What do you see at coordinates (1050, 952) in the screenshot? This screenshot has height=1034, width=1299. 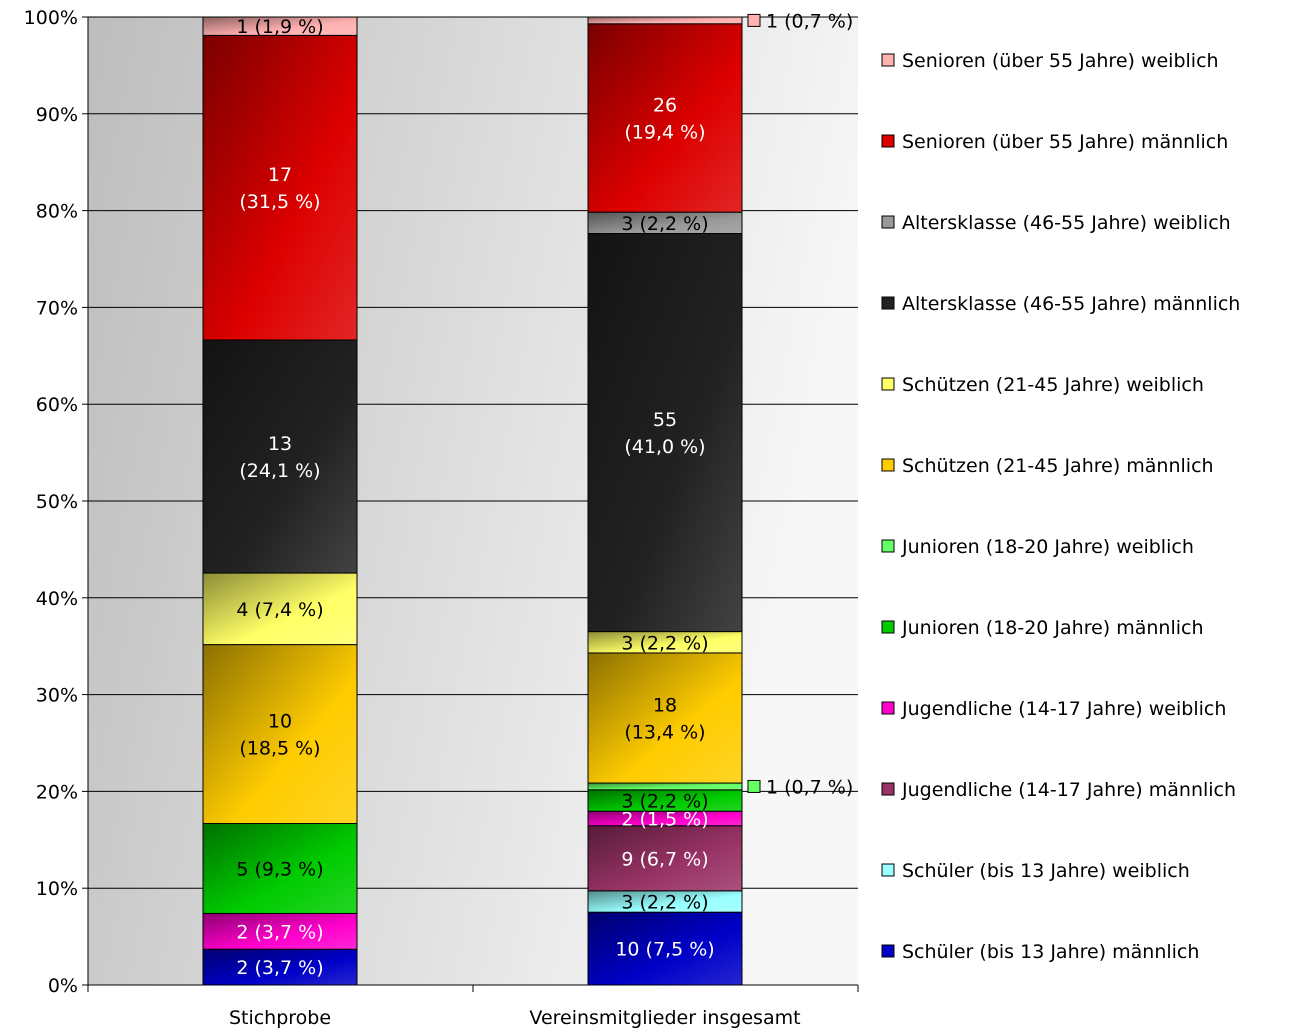 I see `legend-label: Schüler (bis 13 Jahre) männlich` at bounding box center [1050, 952].